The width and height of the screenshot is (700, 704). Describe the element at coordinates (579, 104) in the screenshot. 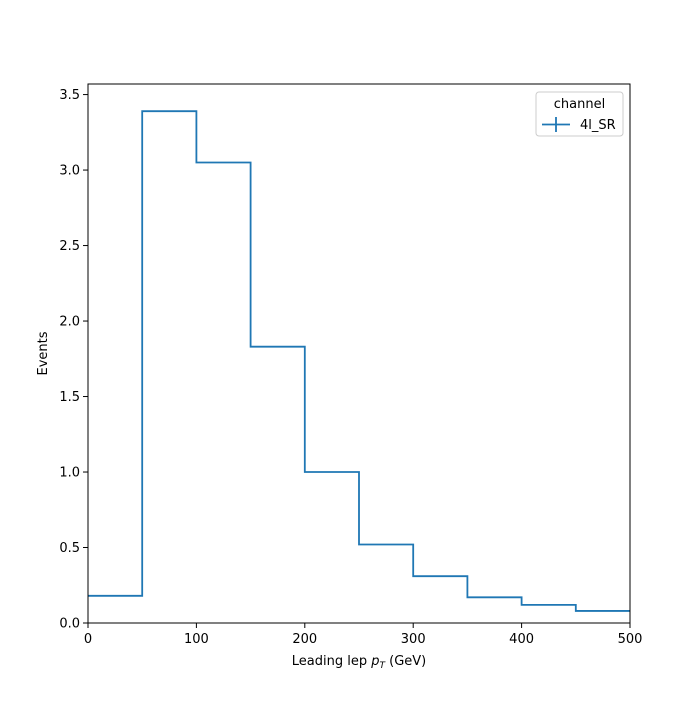

I see `legend-title: channel` at that location.